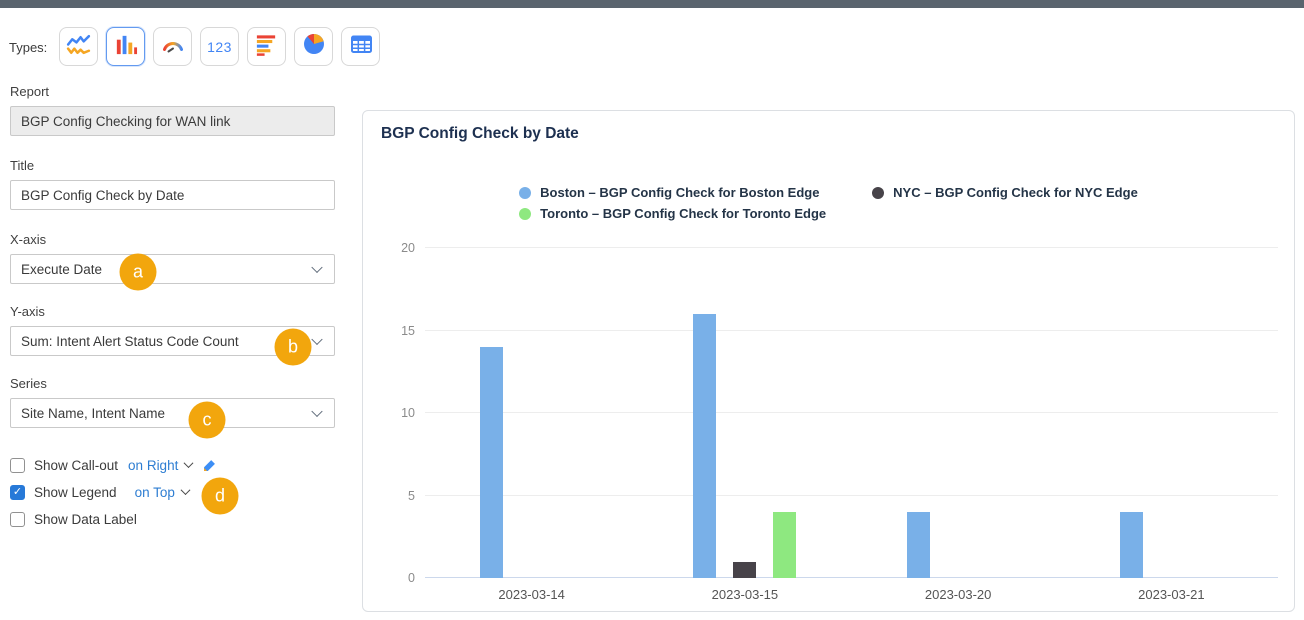 This screenshot has width=1304, height=620. I want to click on show-legend-row: ✓ Show Legend on Top, so click(172, 492).